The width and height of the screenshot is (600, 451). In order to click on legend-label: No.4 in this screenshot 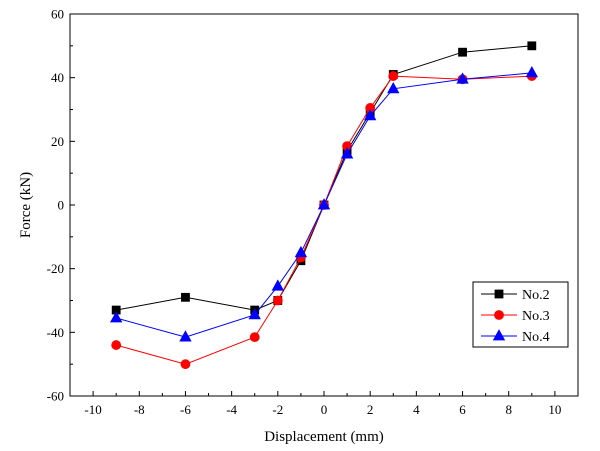, I will do `click(536, 337)`.